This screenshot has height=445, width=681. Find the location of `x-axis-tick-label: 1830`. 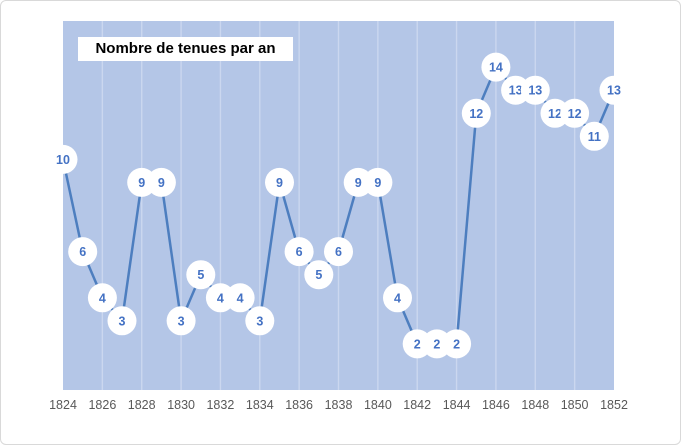

x-axis-tick-label: 1830 is located at coordinates (181, 405).